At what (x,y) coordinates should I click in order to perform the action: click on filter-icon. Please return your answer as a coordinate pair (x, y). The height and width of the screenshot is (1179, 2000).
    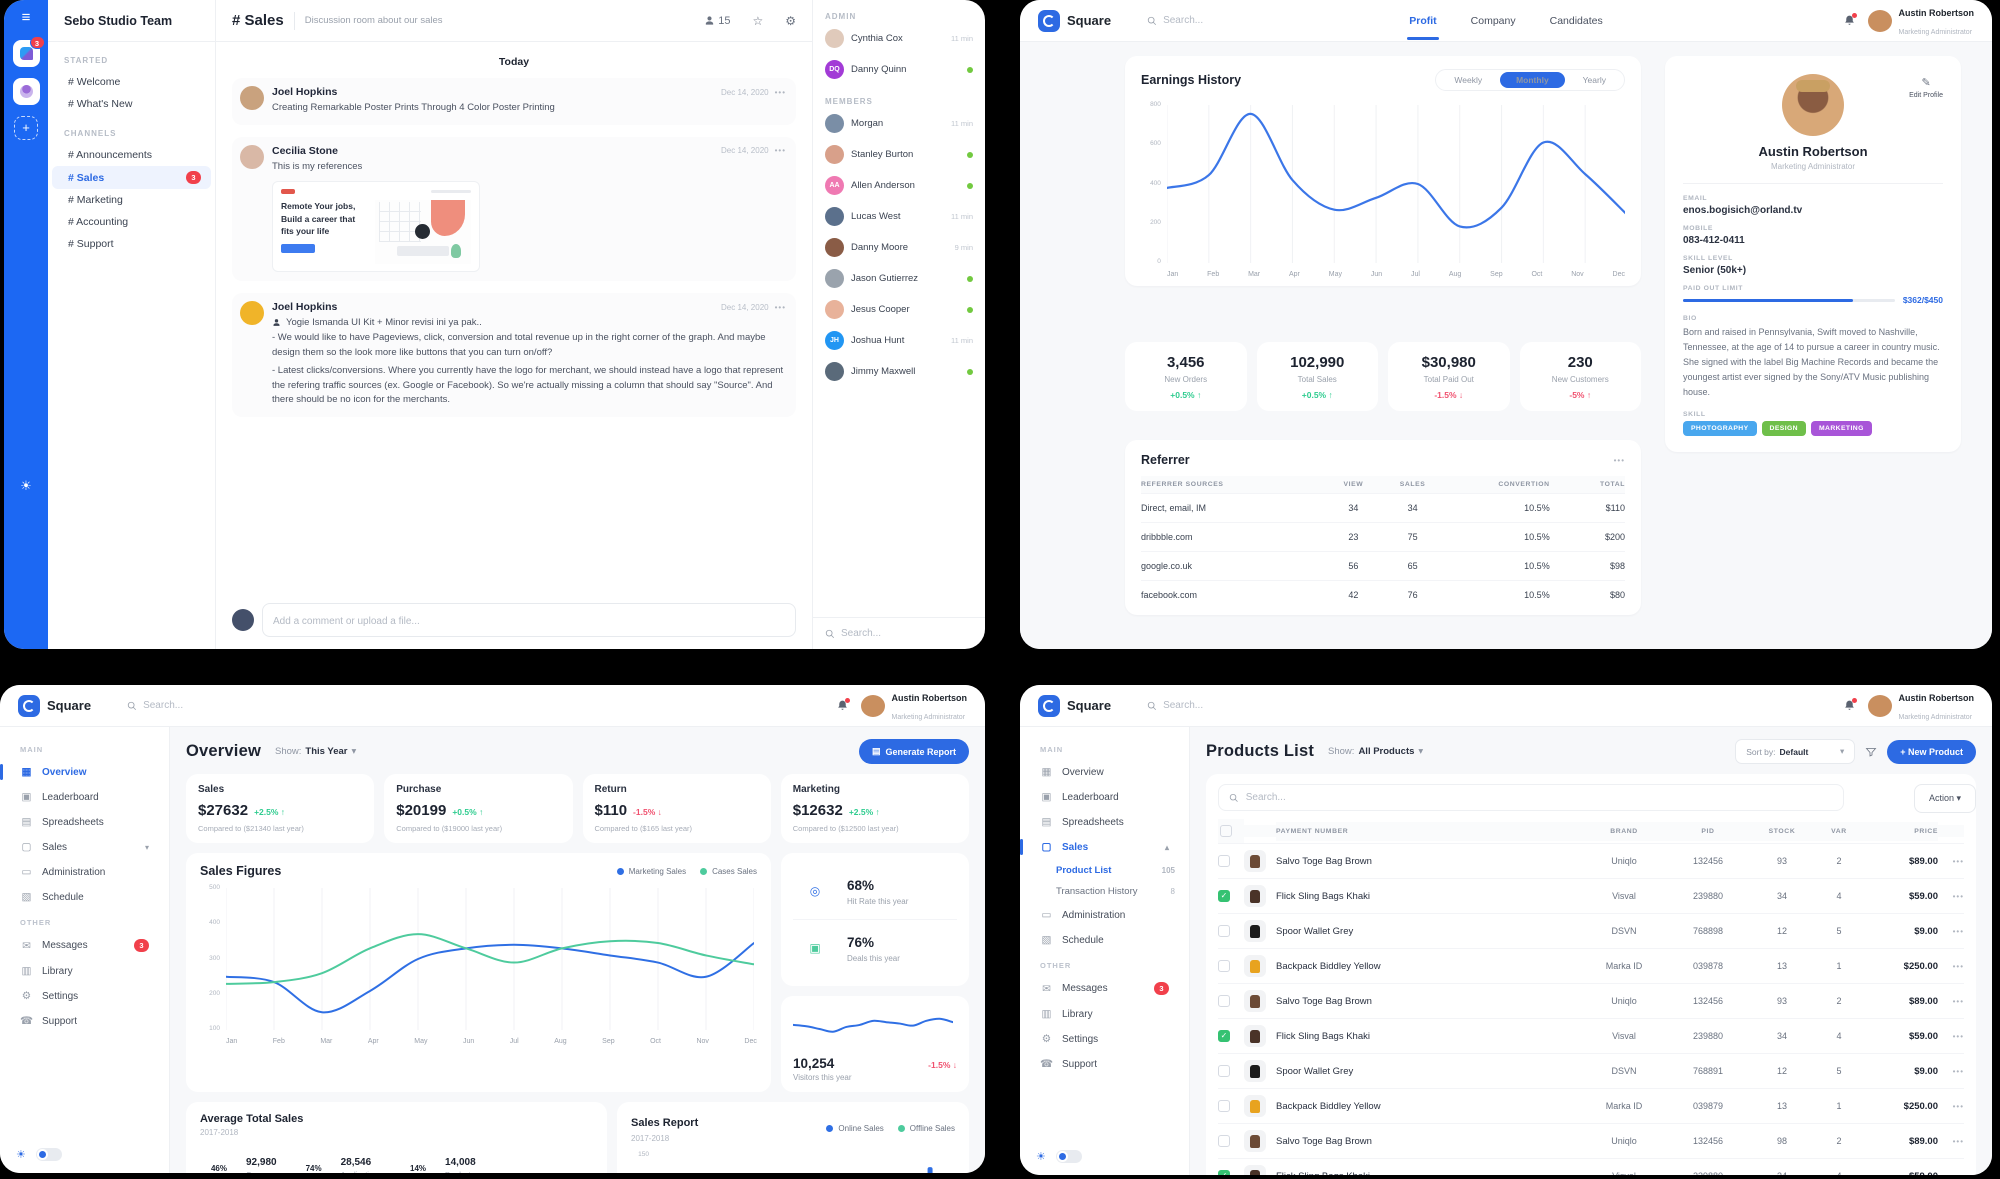
    Looking at the image, I should click on (1871, 752).